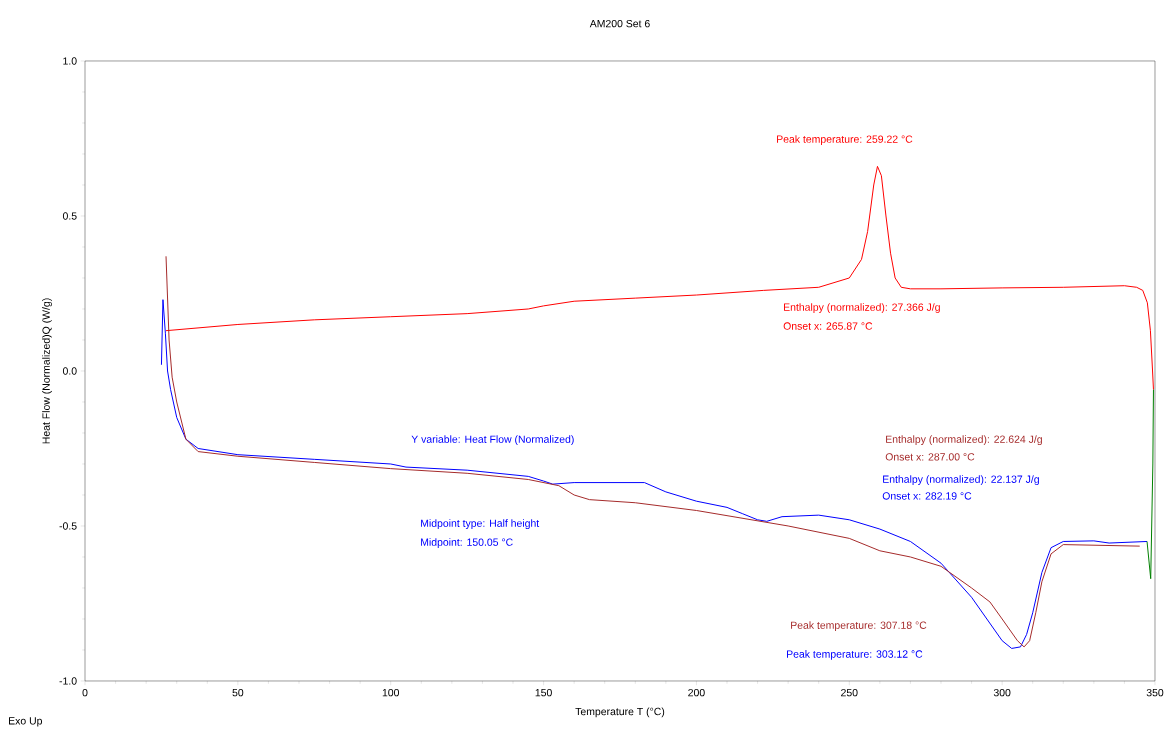 The height and width of the screenshot is (743, 1172). I want to click on x-tick-label: 350, so click(1155, 692).